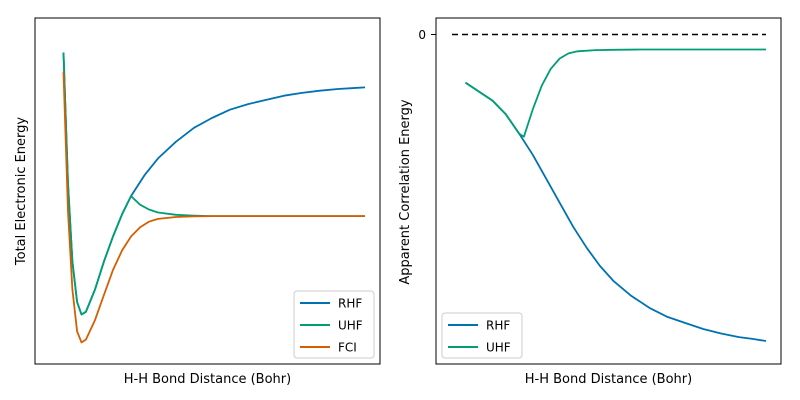 This screenshot has height=400, width=800. What do you see at coordinates (21, 192) in the screenshot?
I see `total-energy-y-axis-label: Total Electronic Energy` at bounding box center [21, 192].